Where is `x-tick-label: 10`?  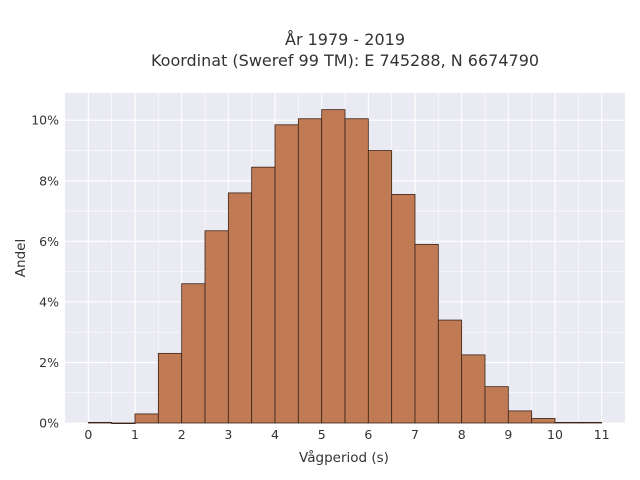 x-tick-label: 10 is located at coordinates (555, 434).